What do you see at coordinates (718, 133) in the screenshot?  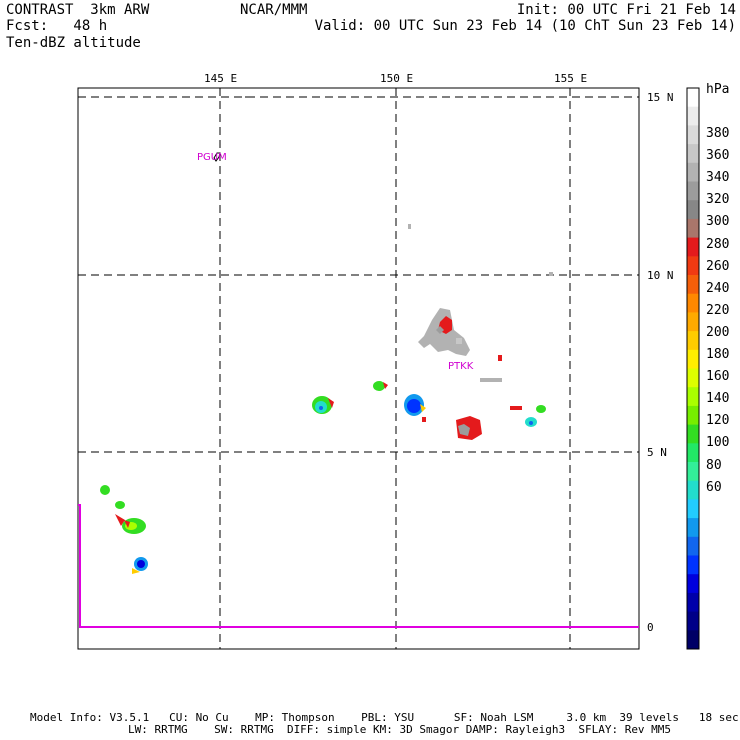 I see `colorbar-label: 380` at bounding box center [718, 133].